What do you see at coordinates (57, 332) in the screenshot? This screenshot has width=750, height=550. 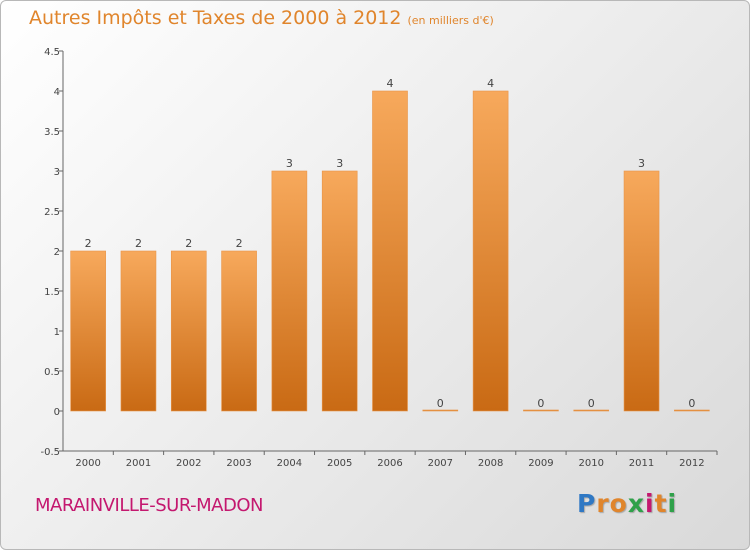 I see `y-tick-label: 1` at bounding box center [57, 332].